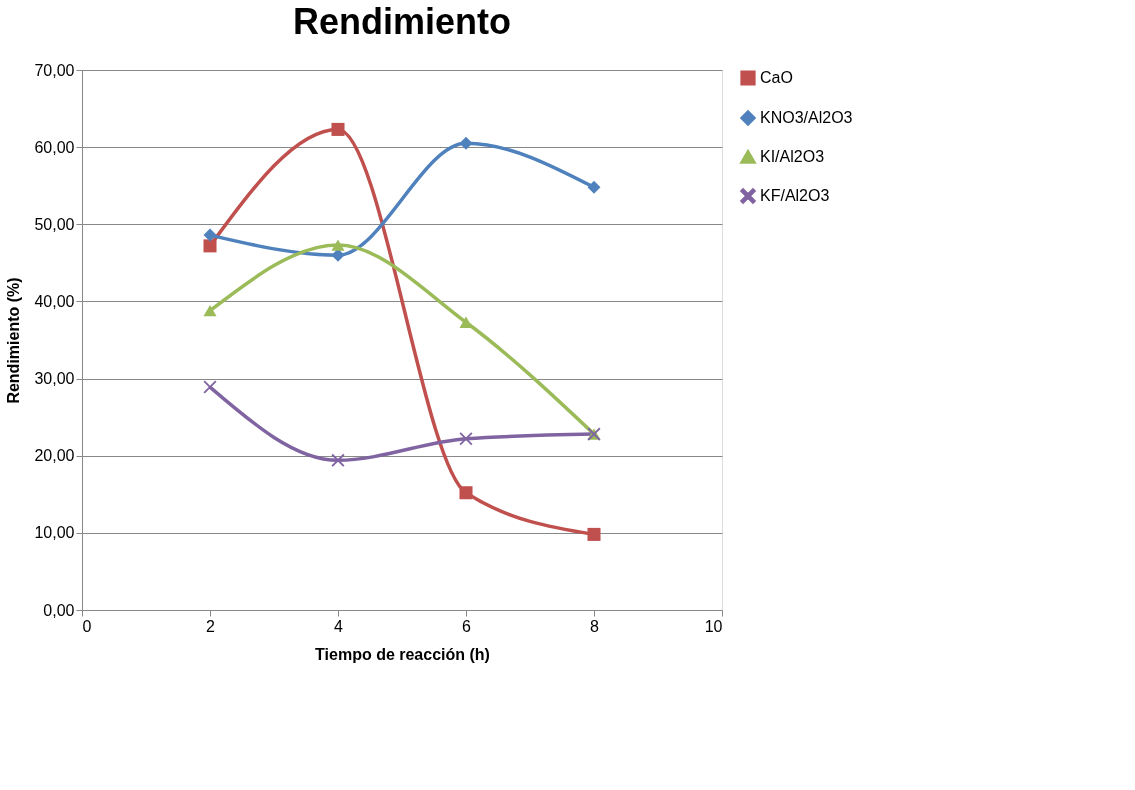  What do you see at coordinates (54, 147) in the screenshot?
I see `y-tick-label: 60,00` at bounding box center [54, 147].